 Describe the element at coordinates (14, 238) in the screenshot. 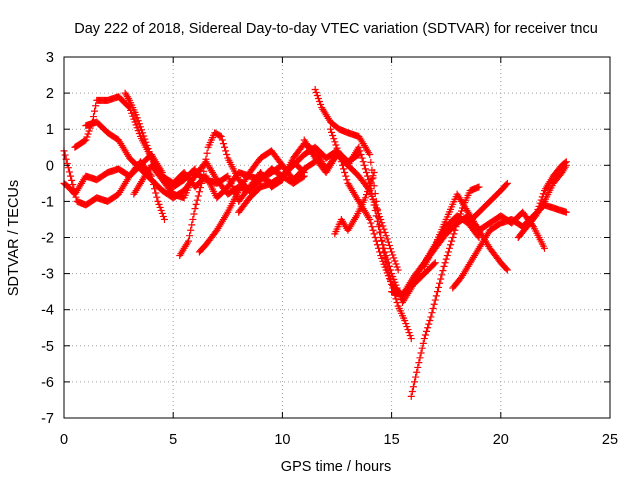

I see `y-axis-label: SDTVAR / TECUs` at that location.